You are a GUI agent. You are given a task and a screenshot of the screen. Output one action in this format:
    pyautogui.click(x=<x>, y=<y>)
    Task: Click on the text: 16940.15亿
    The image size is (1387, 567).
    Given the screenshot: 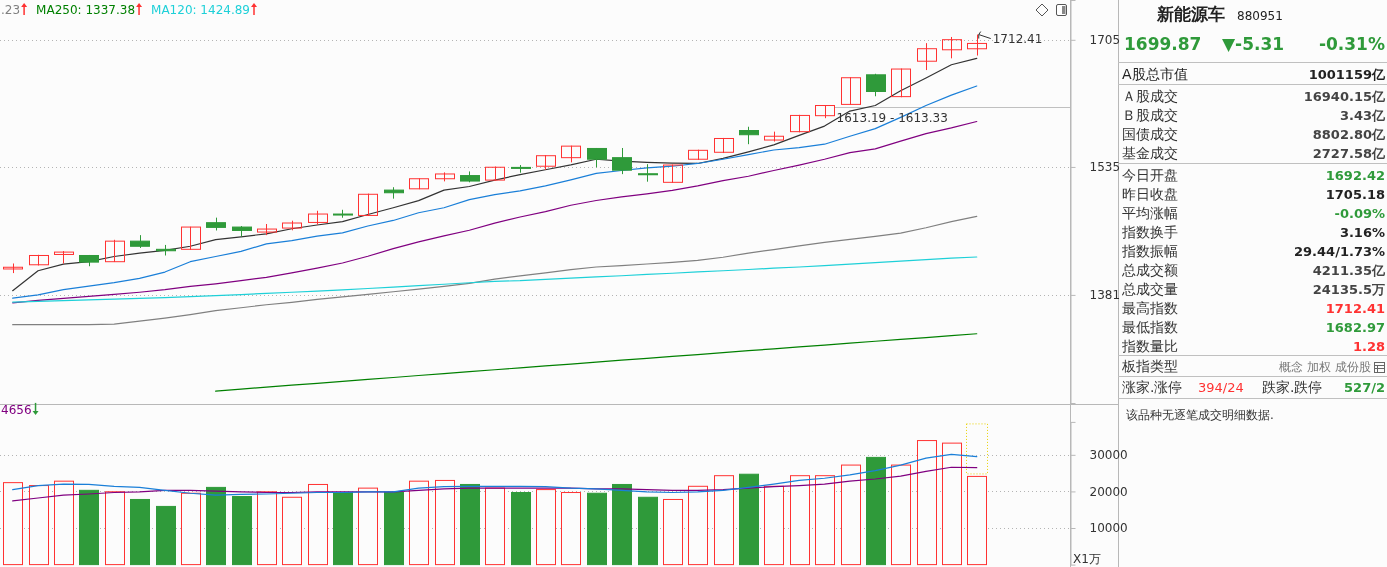 What is the action you would take?
    pyautogui.click(x=1344, y=96)
    